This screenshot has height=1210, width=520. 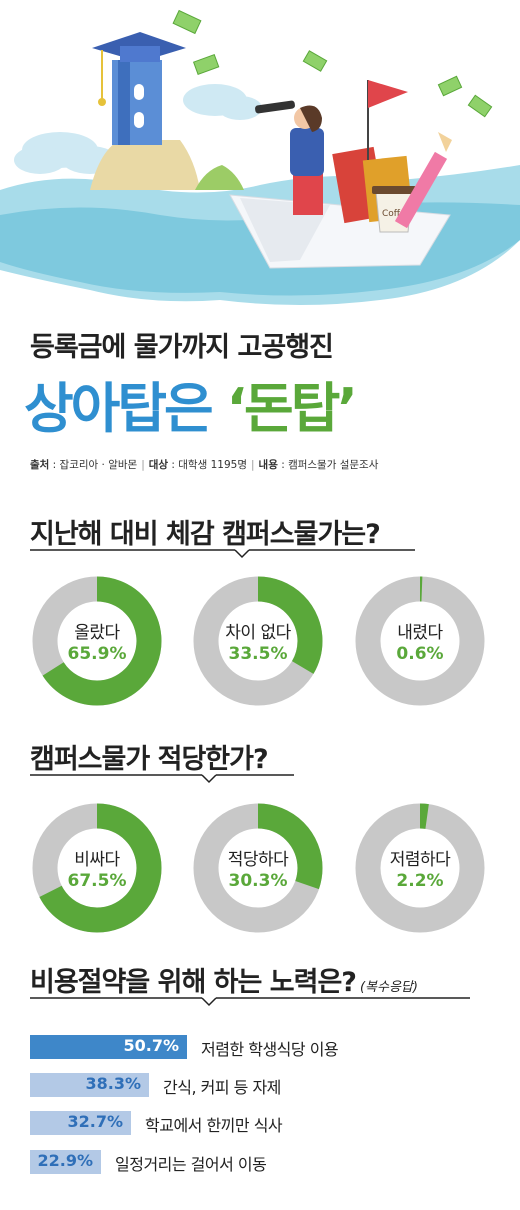 I want to click on donut-label-0-0: 올랐다, so click(x=97, y=633).